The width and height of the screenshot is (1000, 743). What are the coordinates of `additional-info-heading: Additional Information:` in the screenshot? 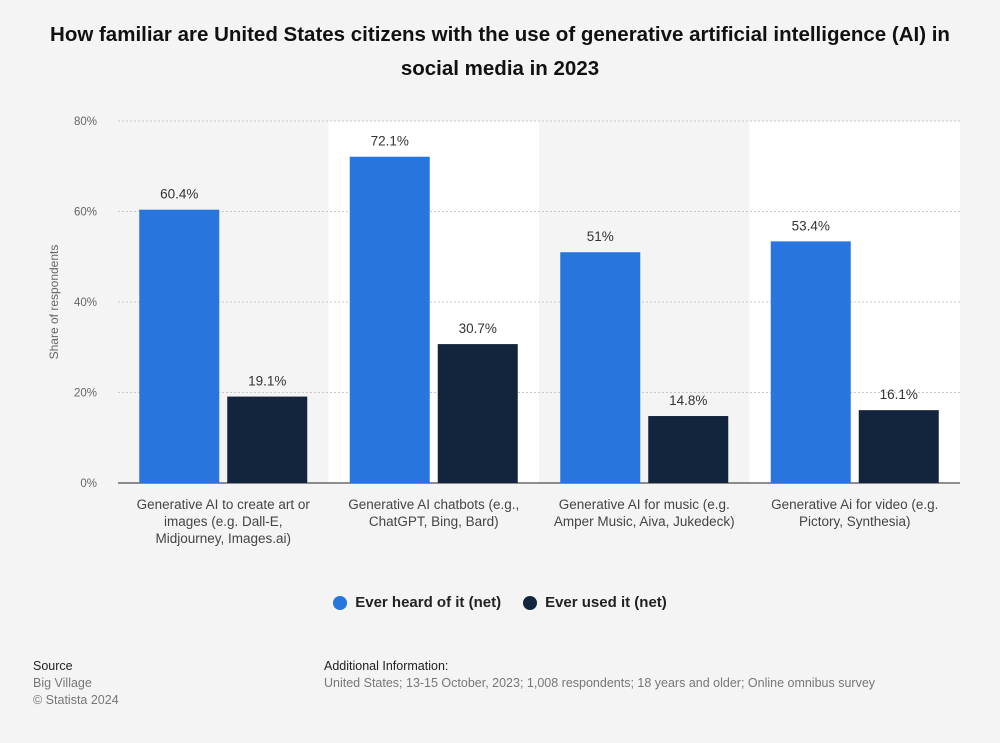 It's located at (386, 666).